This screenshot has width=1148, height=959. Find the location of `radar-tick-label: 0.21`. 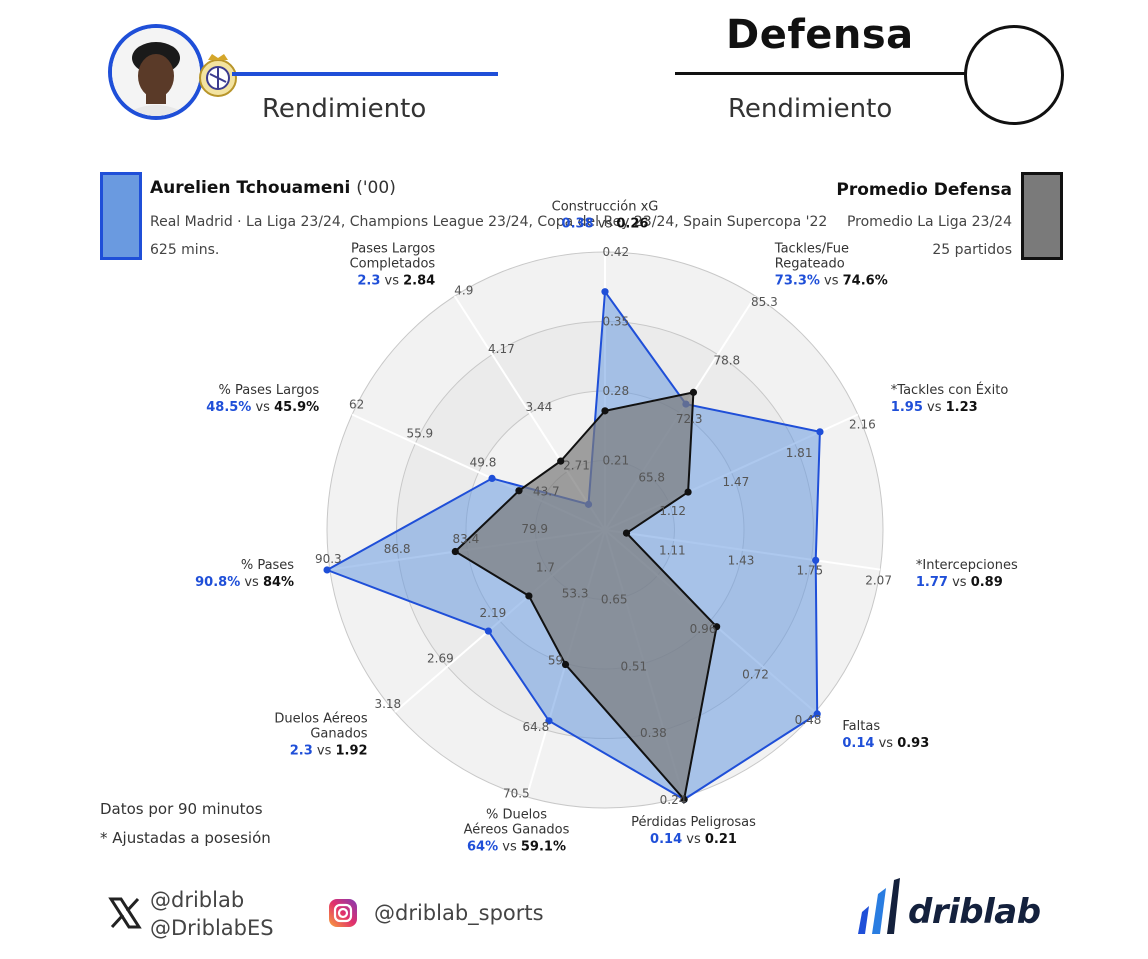

radar-tick-label: 0.21 is located at coordinates (615, 461).